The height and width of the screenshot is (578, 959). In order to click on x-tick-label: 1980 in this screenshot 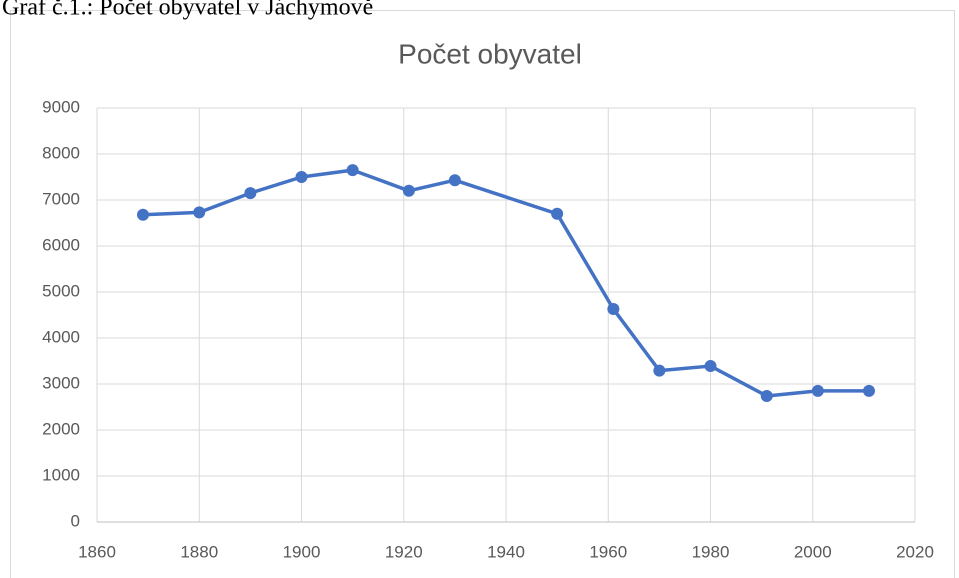, I will do `click(711, 551)`.